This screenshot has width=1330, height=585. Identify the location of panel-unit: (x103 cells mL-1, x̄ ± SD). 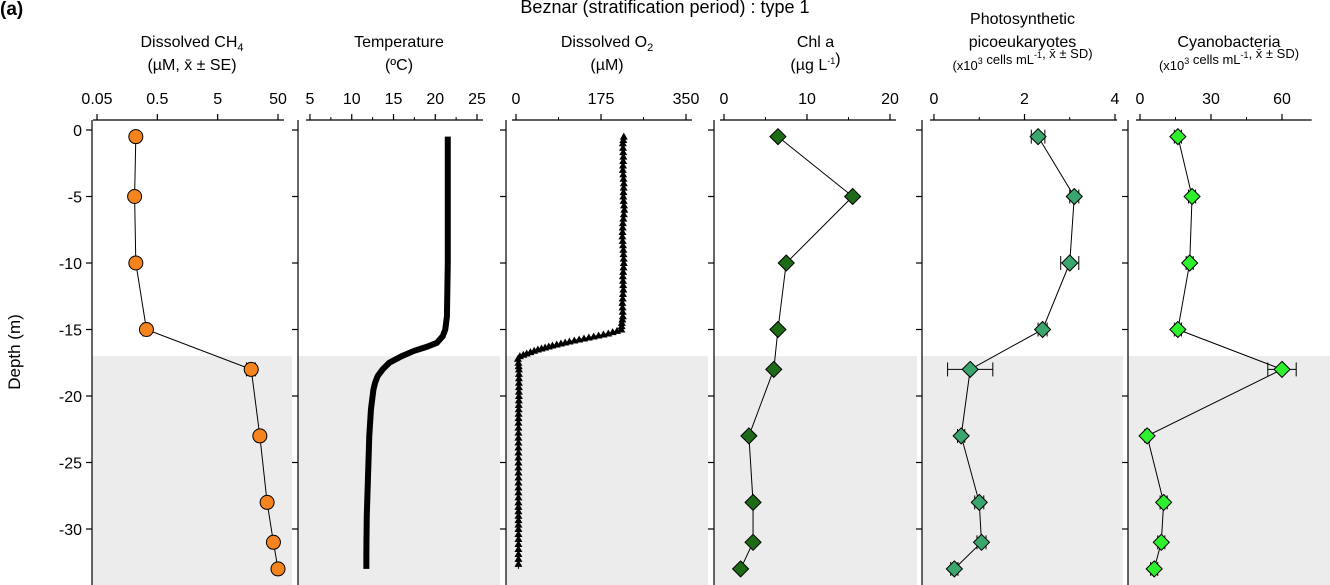
(1022, 59).